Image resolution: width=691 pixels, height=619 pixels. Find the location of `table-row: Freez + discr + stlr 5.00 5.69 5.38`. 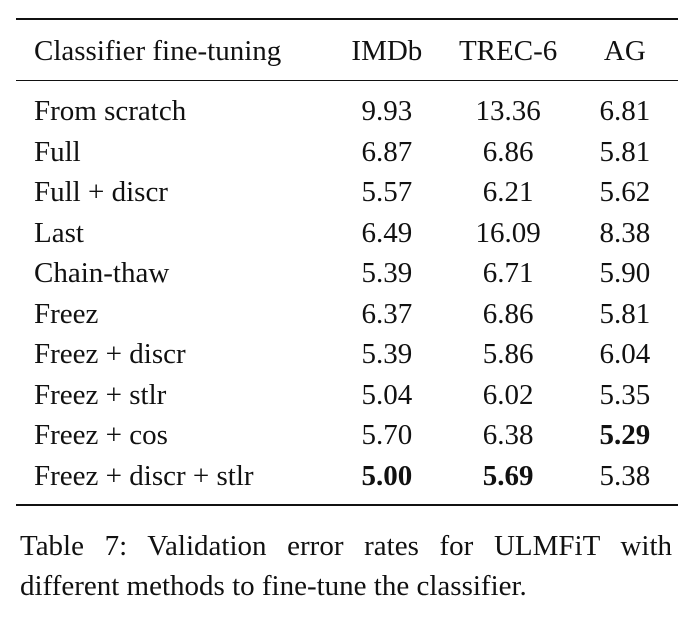

table-row: Freez + discr + stlr 5.00 5.69 5.38 is located at coordinates (347, 481).